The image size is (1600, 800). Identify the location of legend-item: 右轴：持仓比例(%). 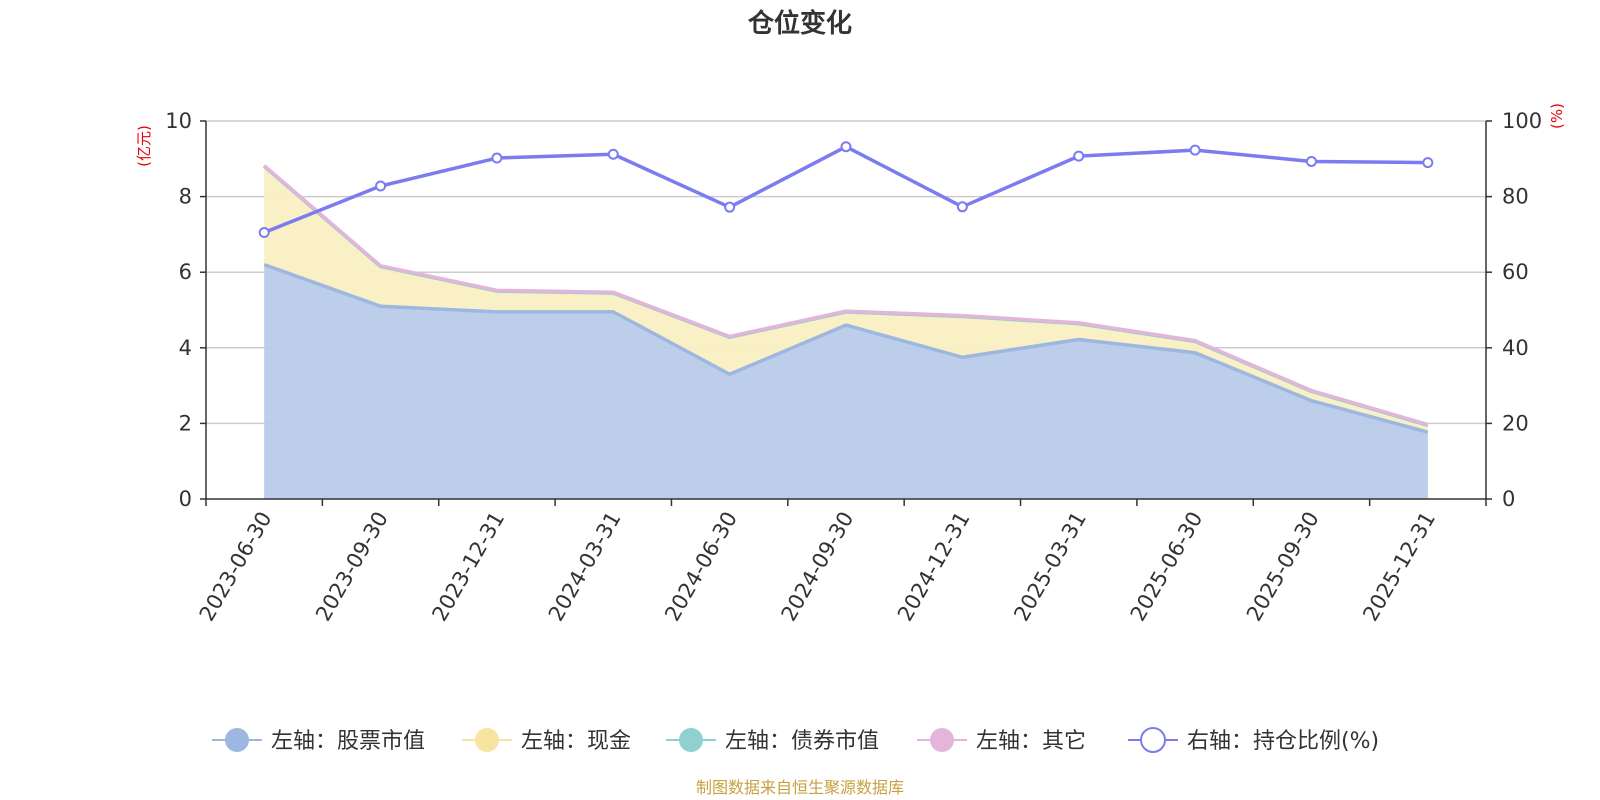
(1253, 740).